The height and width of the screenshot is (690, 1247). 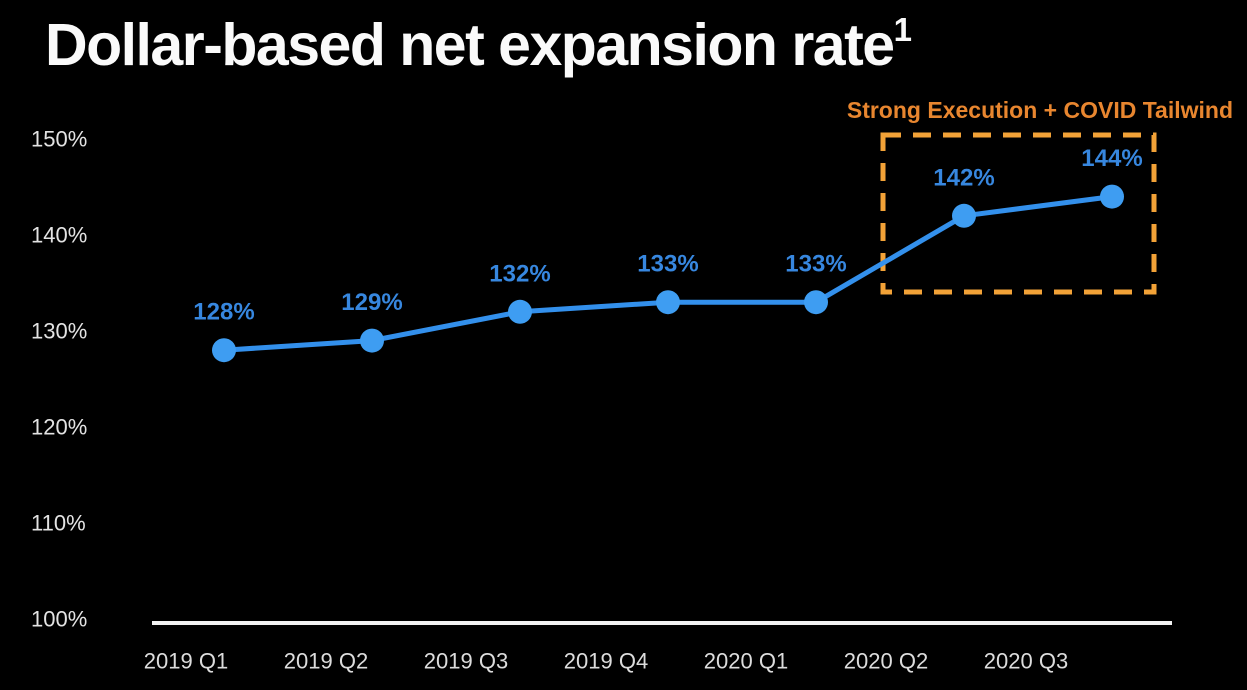 What do you see at coordinates (1039, 110) in the screenshot?
I see `annotation-label: Strong Execution + COVID Tailwind` at bounding box center [1039, 110].